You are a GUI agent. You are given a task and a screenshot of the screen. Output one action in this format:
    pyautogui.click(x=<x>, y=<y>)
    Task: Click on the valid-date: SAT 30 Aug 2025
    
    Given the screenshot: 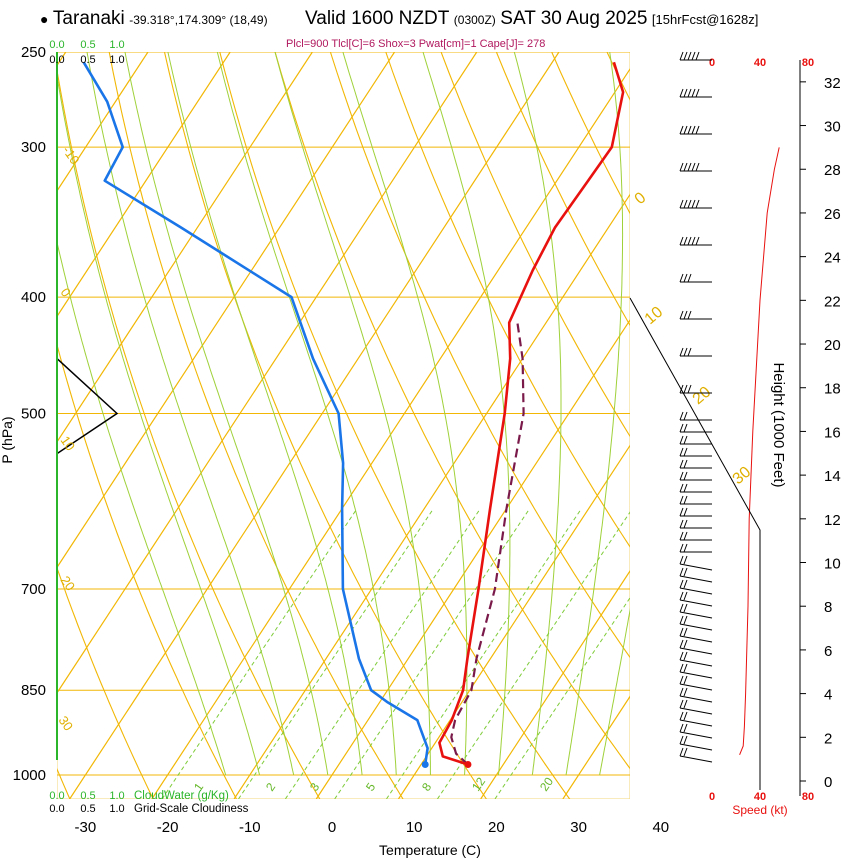 What is the action you would take?
    pyautogui.click(x=574, y=18)
    